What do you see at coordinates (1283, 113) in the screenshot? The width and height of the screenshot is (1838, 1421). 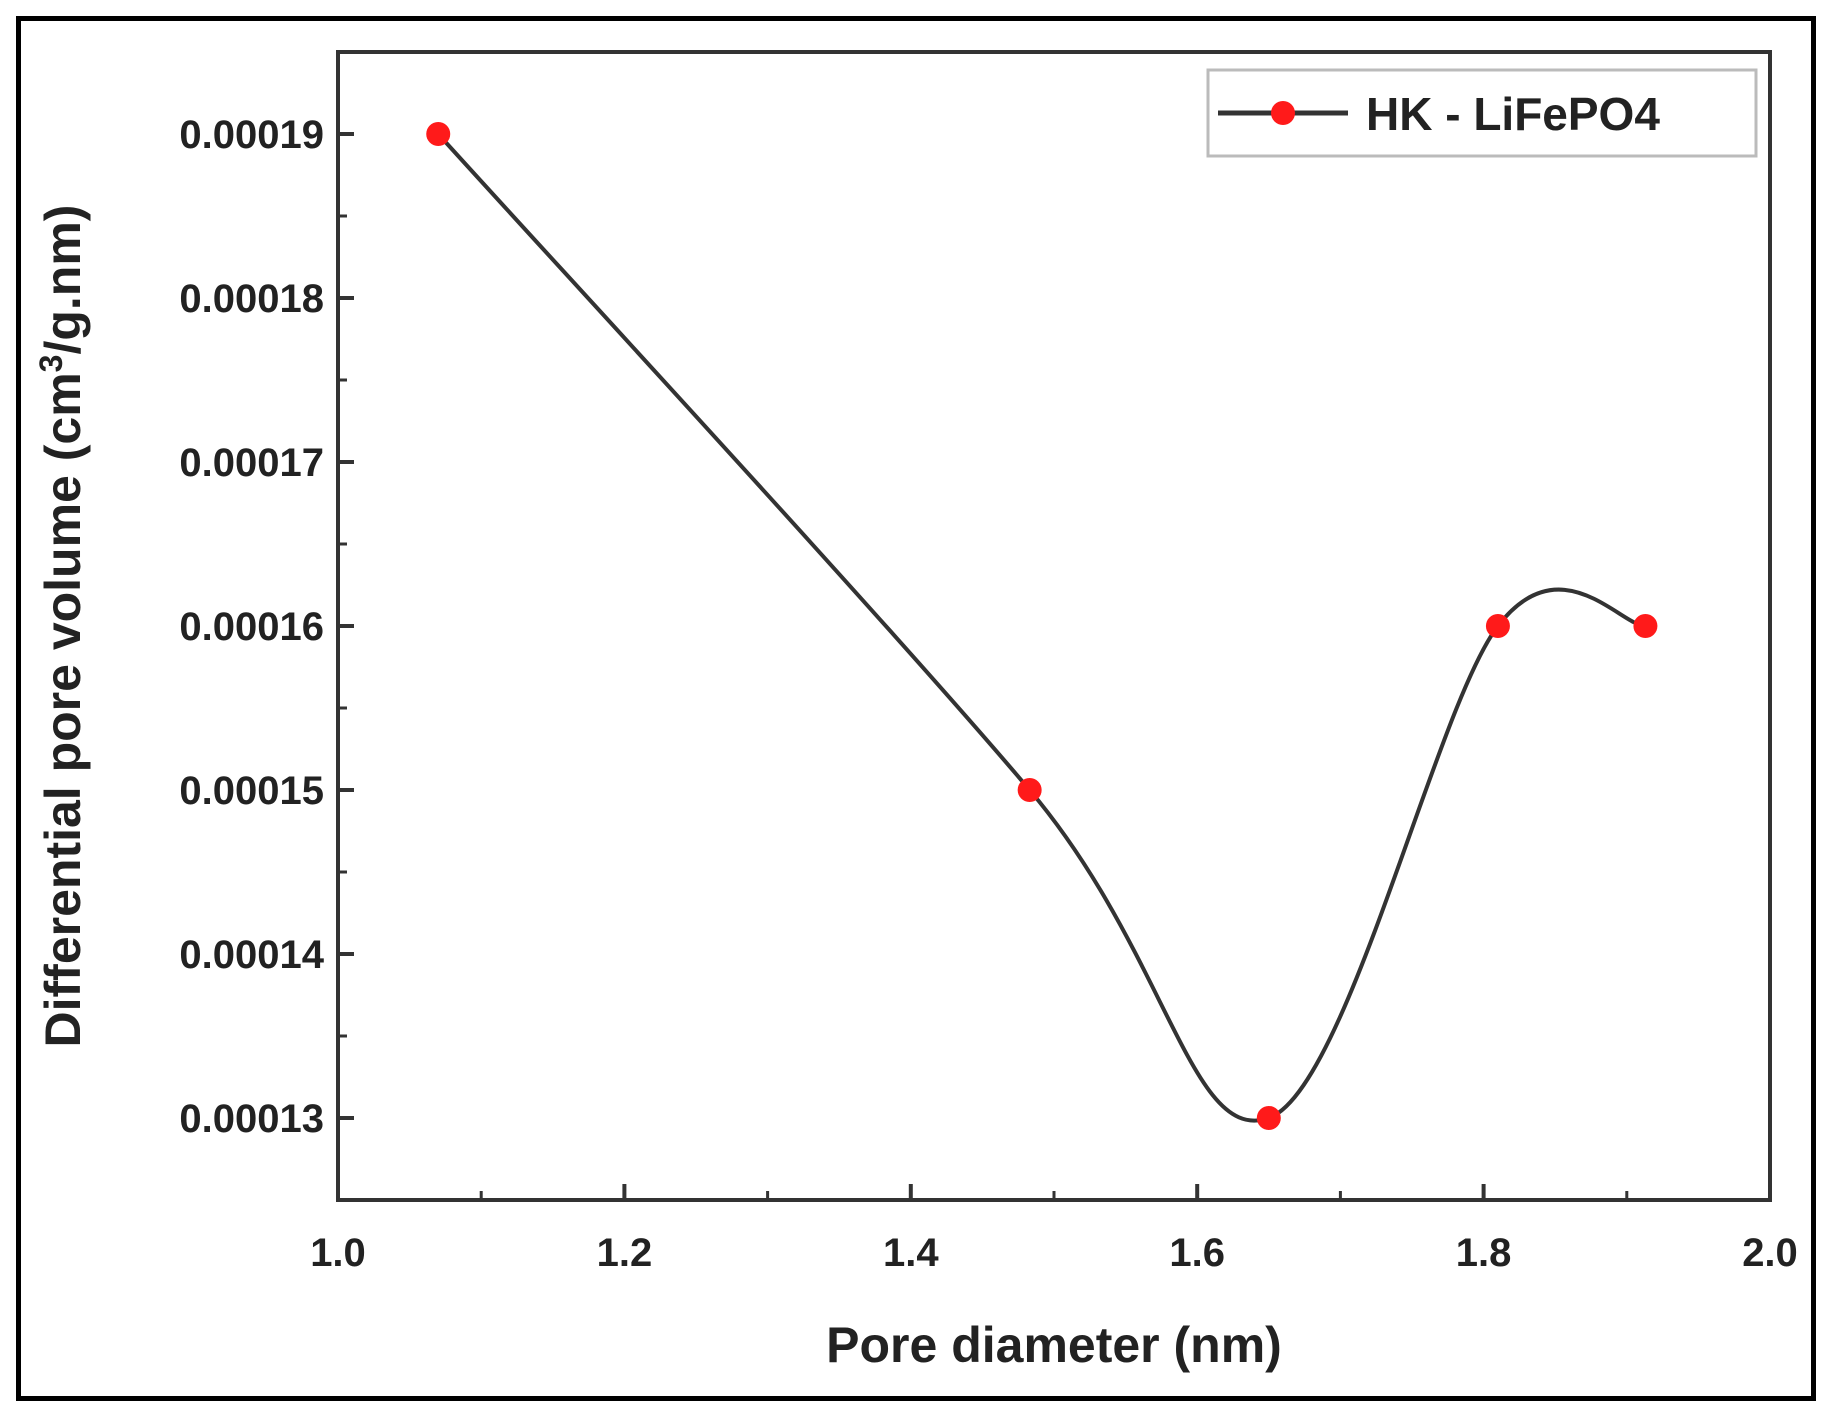 I see `legend-marker-sample` at bounding box center [1283, 113].